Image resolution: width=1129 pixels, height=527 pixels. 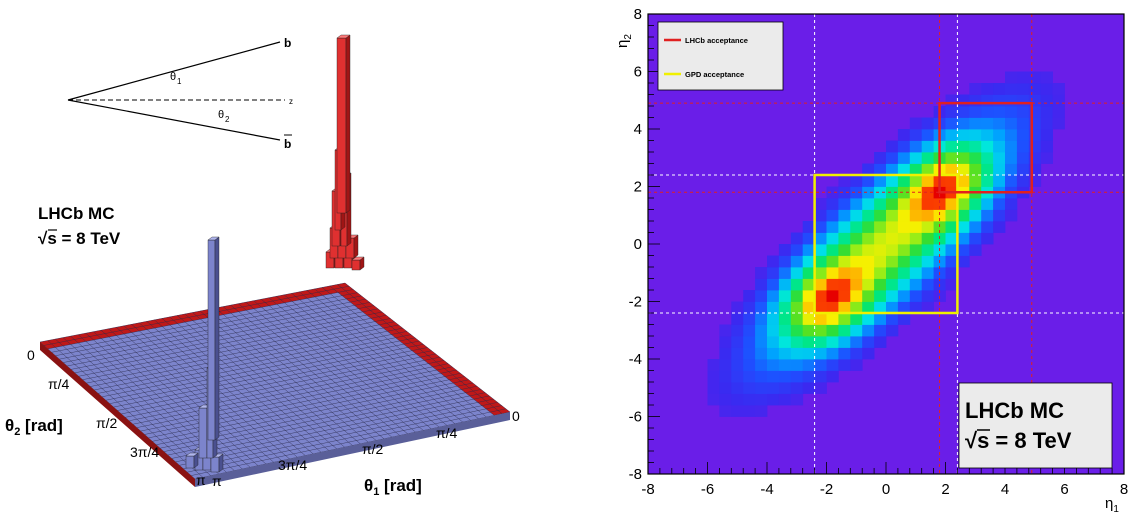 What do you see at coordinates (144, 452) in the screenshot?
I see `theta2-tick-label: 3π/4` at bounding box center [144, 452].